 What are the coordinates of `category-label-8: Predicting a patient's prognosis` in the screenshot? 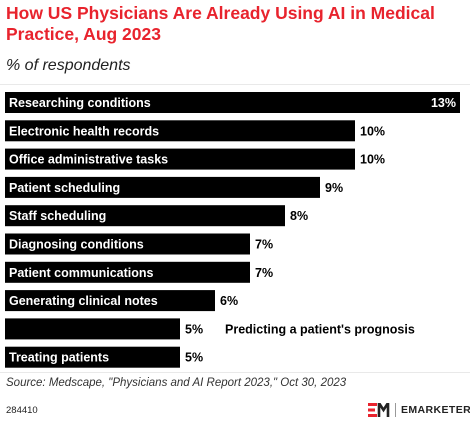 It's located at (320, 329).